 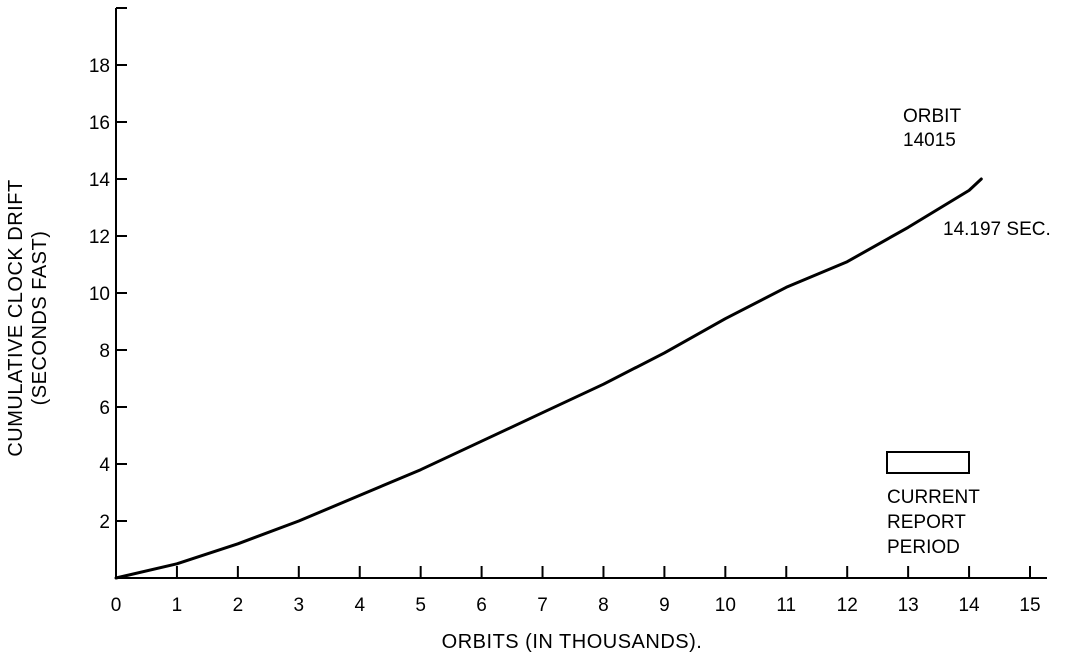 I want to click on drift-value-annotation: 14.197 SEC., so click(x=997, y=229).